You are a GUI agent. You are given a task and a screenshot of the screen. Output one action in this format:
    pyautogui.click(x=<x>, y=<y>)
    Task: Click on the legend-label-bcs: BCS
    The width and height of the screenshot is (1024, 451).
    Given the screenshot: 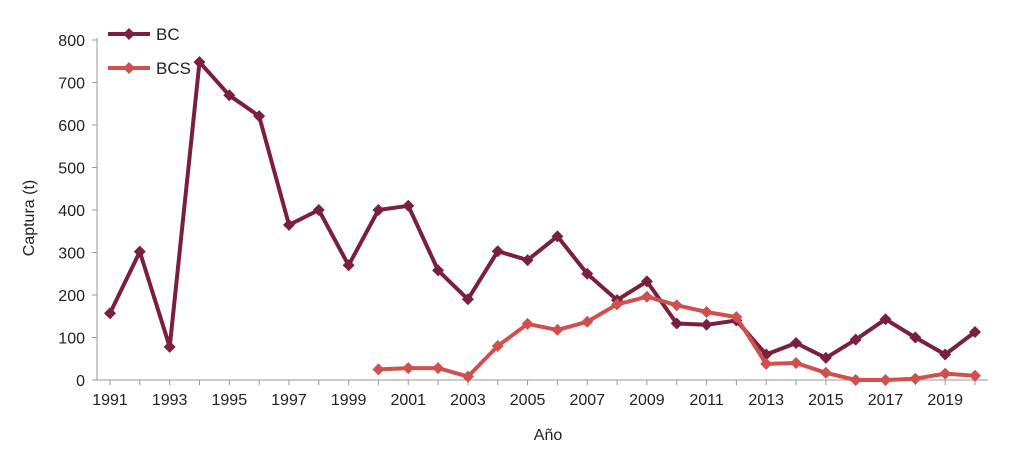 What is the action you would take?
    pyautogui.click(x=173, y=68)
    